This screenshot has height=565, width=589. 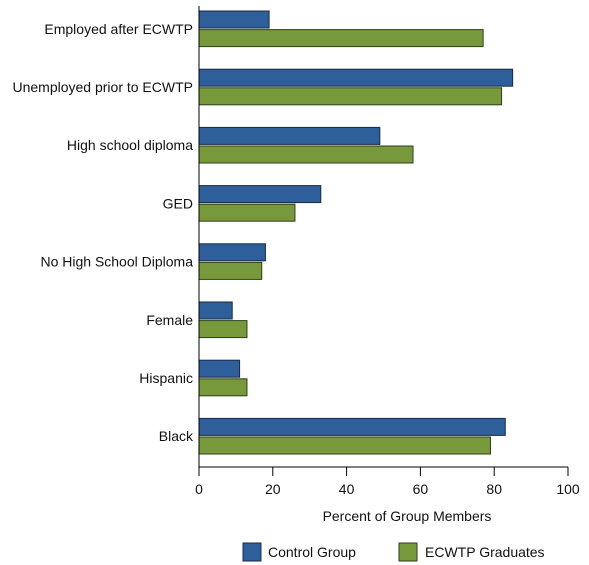 I want to click on x-ticks: 0 20 40 60 80 100, so click(x=387, y=482).